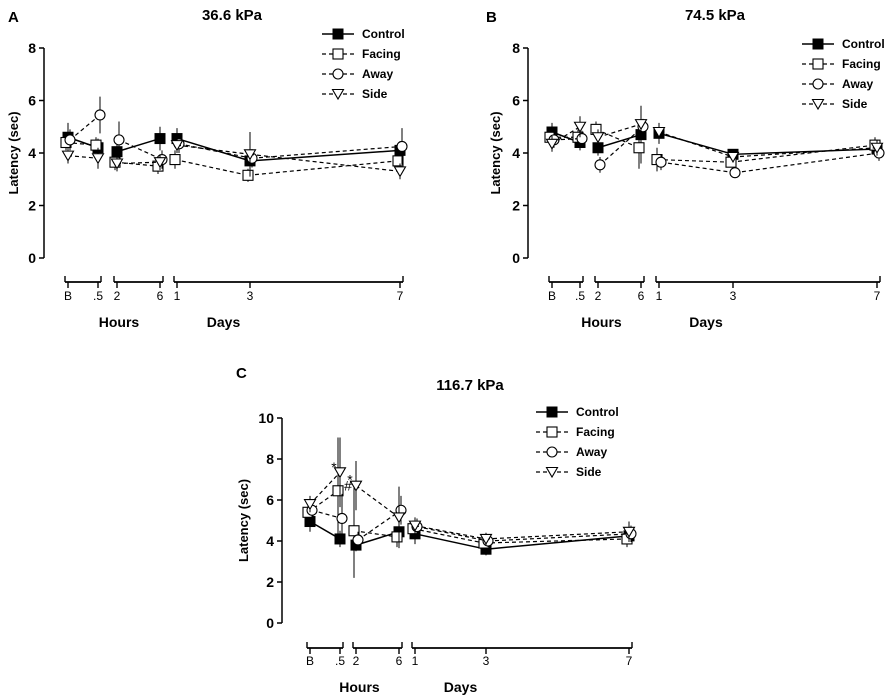  What do you see at coordinates (469, 493) in the screenshot?
I see `series-side` at bounding box center [469, 493].